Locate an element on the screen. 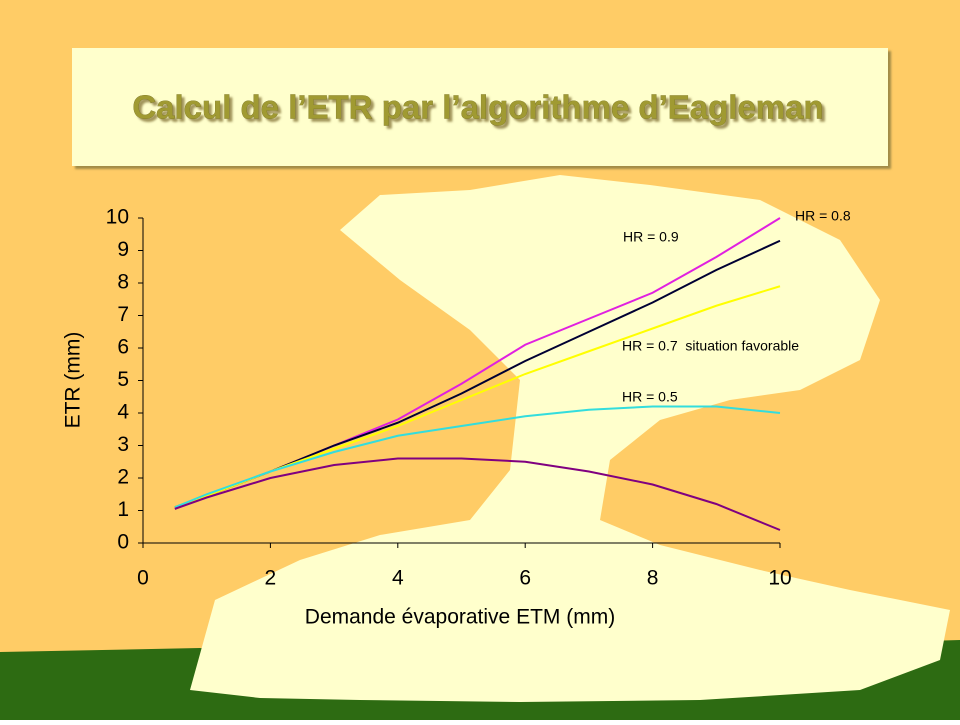 The width and height of the screenshot is (960, 725). y-tick-label: 3 is located at coordinates (123, 444).